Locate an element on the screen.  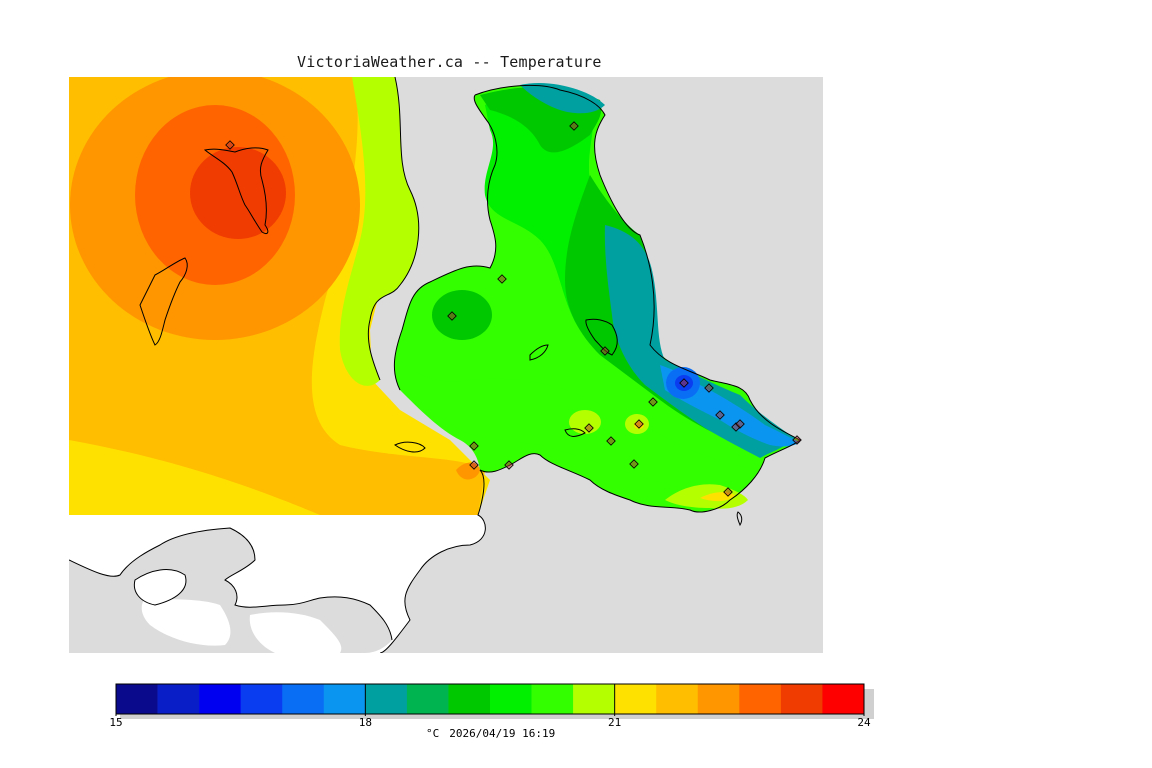
colorbar-tick-label: 21 is located at coordinates (615, 722).